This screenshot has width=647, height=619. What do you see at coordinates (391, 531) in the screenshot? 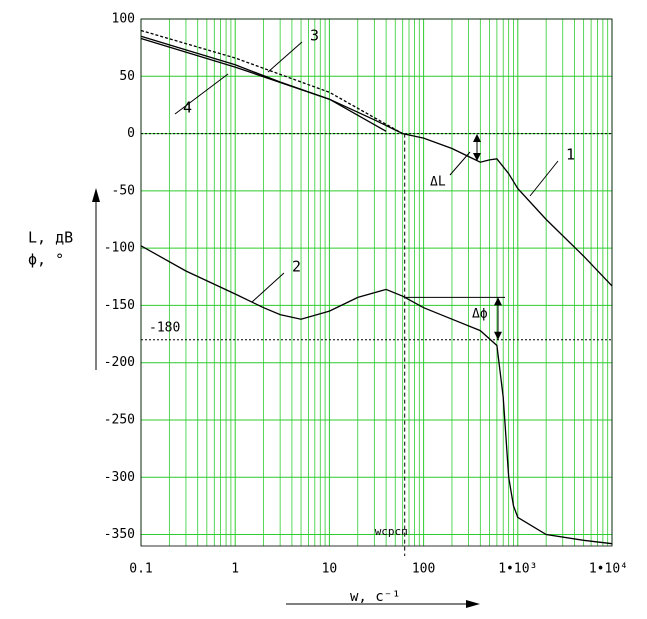
I see `crossover-label: wсрсп` at bounding box center [391, 531].